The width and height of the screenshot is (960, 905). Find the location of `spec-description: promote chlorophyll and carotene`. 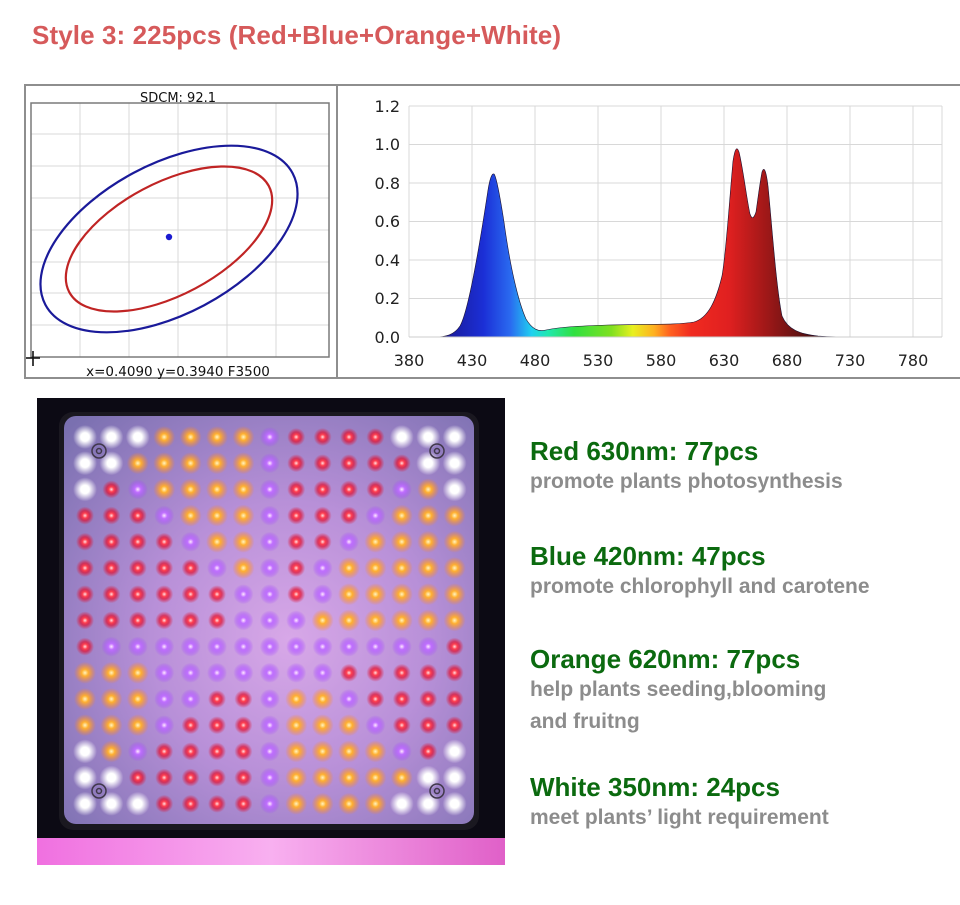

spec-description: promote chlorophyll and carotene is located at coordinates (700, 586).